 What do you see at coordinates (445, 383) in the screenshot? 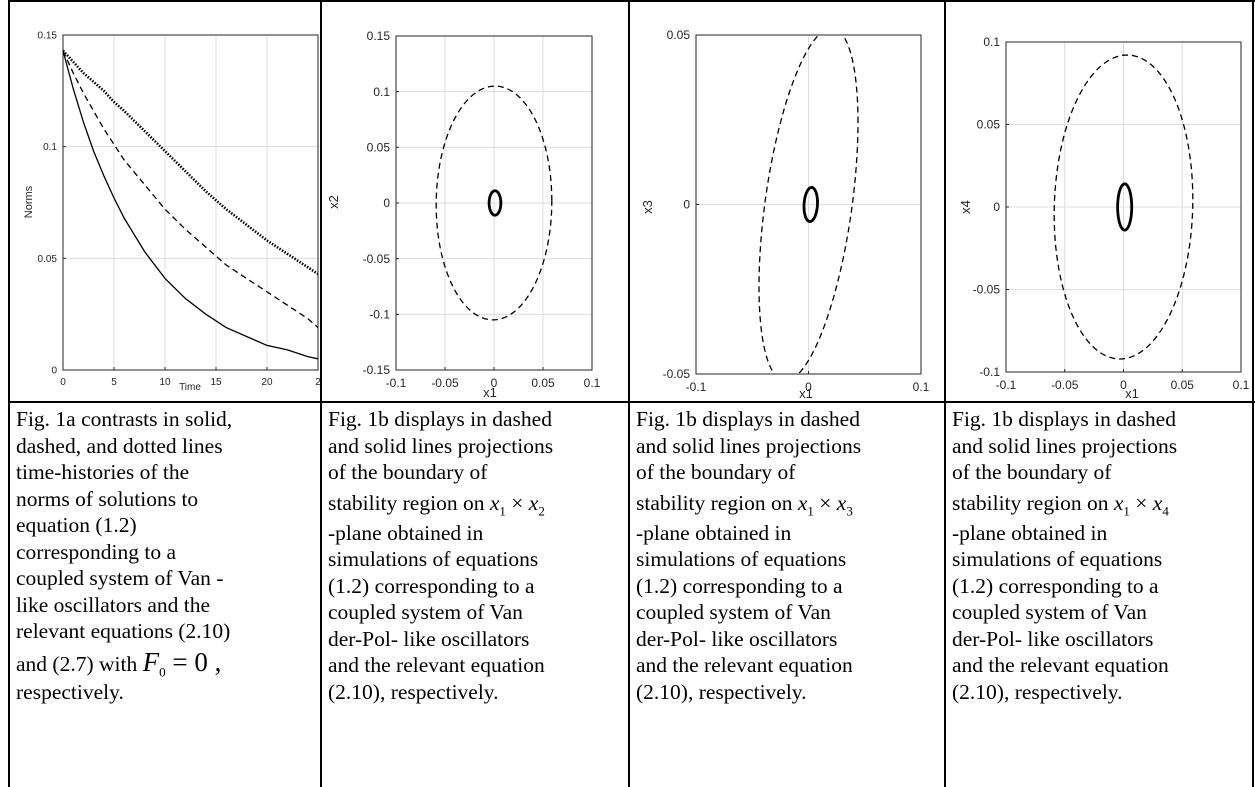
I see `x-tick-label: -0.05` at bounding box center [445, 383].